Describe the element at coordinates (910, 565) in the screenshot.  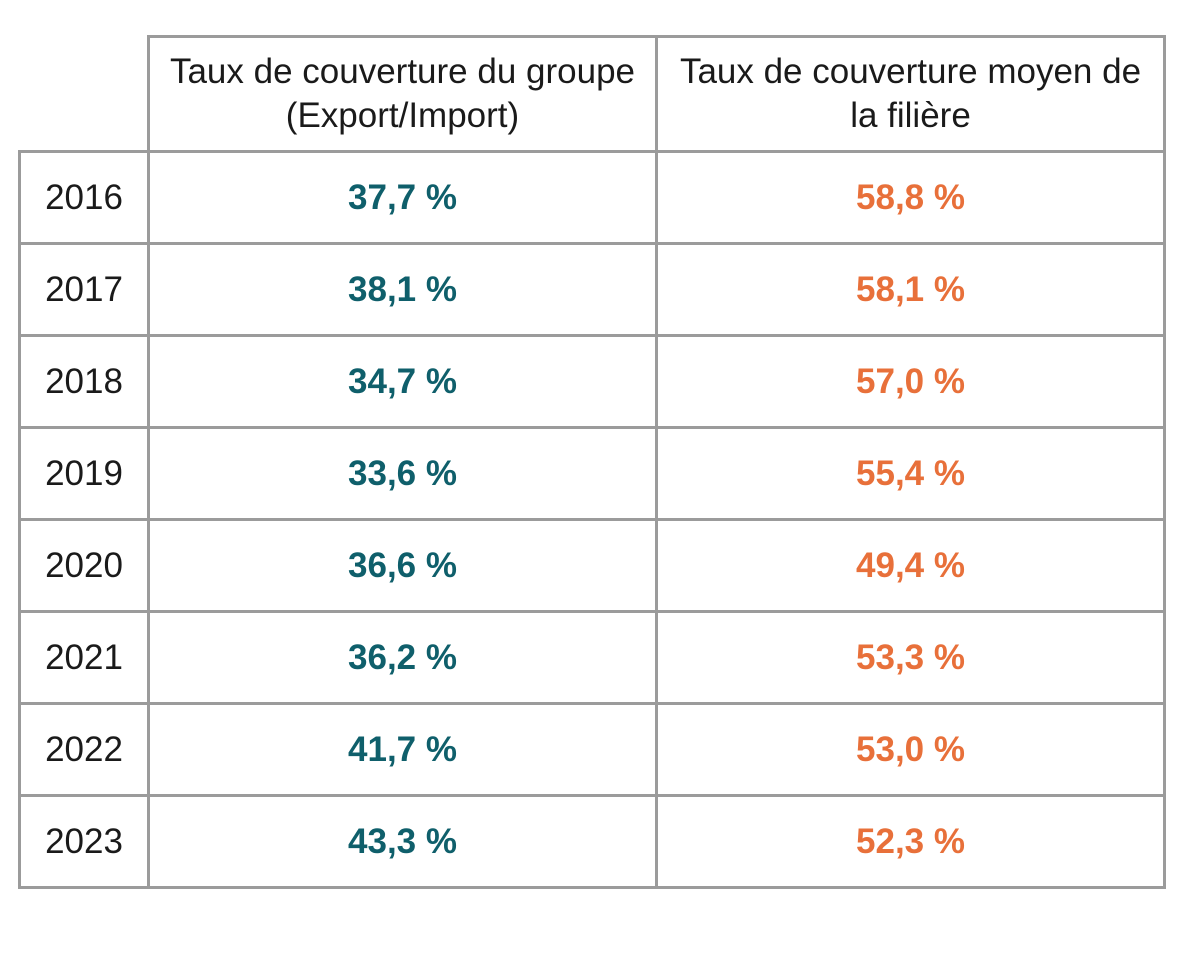
I see `filiere-value: 49,4 %` at that location.